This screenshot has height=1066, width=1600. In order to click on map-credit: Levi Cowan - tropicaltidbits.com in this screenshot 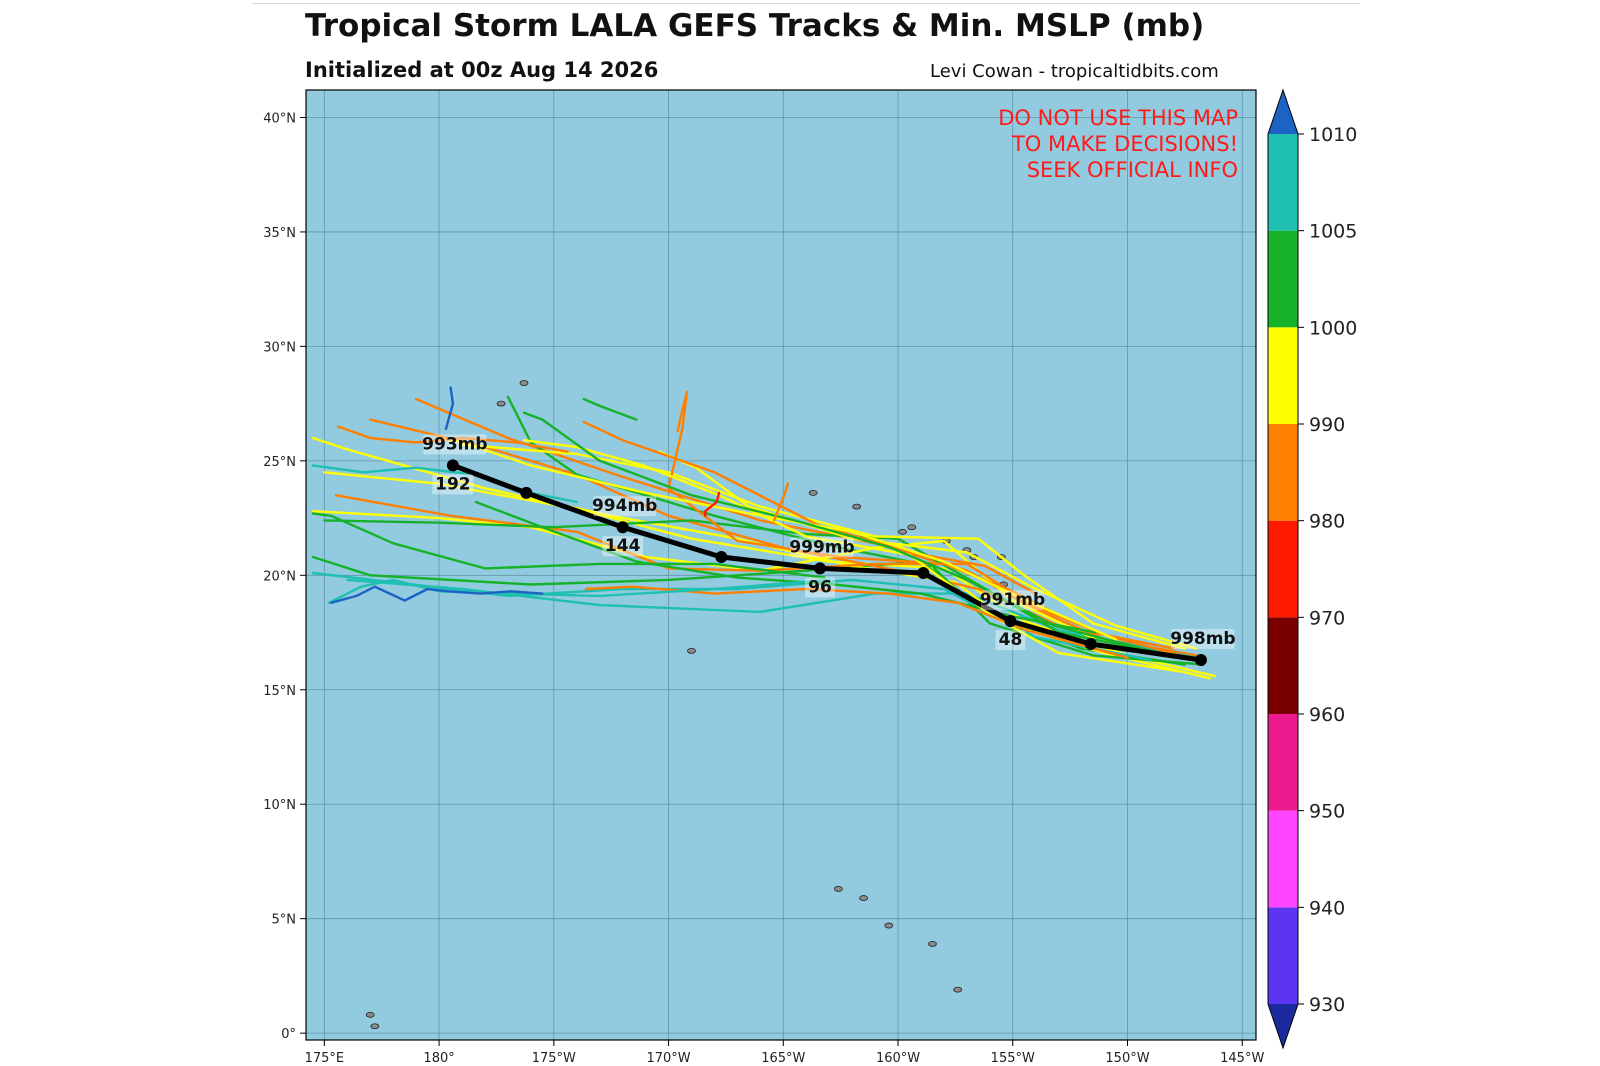, I will do `click(1074, 71)`.